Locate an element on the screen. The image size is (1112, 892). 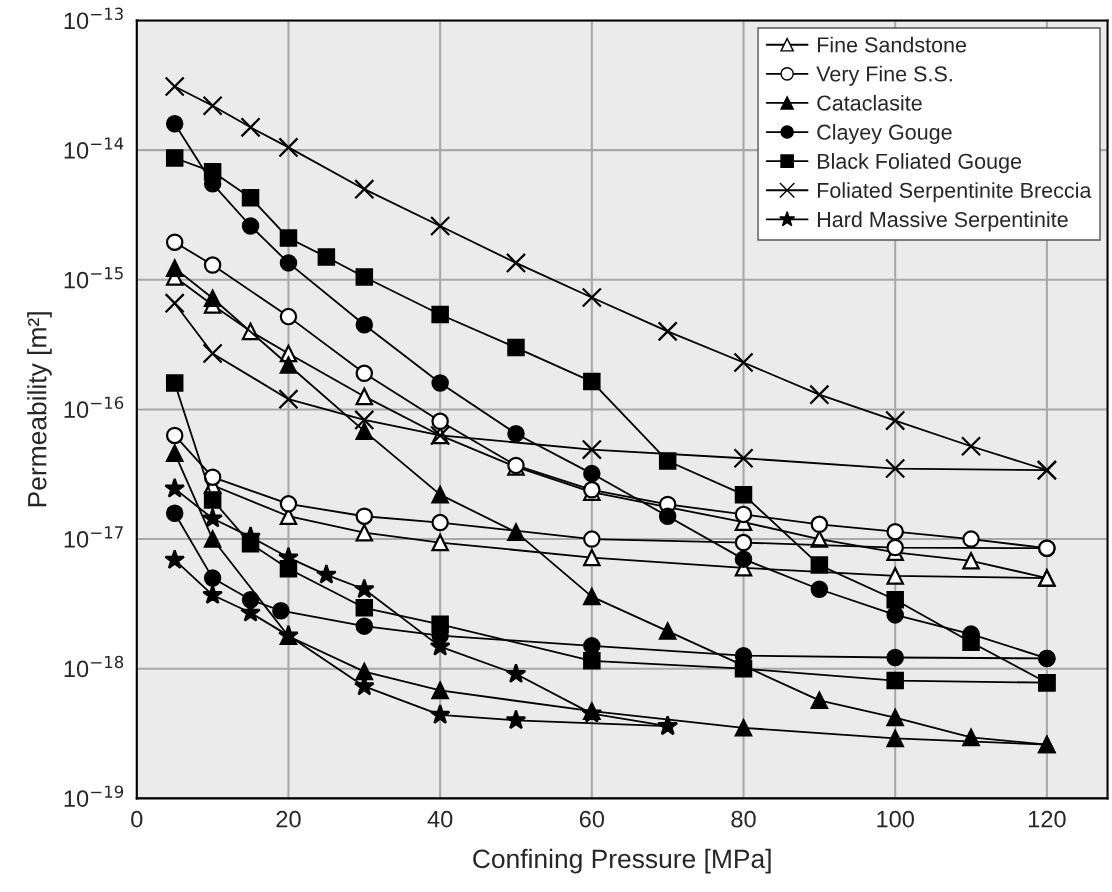
y-tick-label: 10$^{−19}$ is located at coordinates (94, 796).